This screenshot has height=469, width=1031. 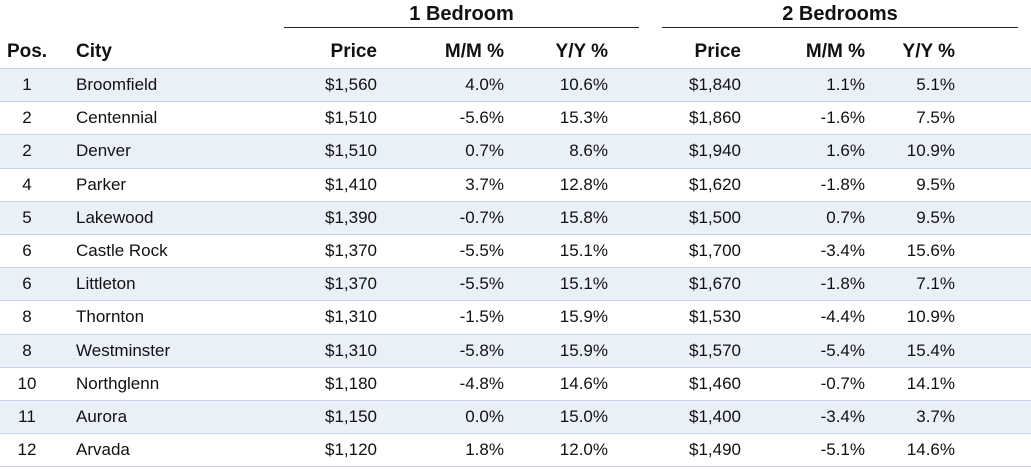 I want to click on cell-mm-2br: 0.7%, so click(x=845, y=217).